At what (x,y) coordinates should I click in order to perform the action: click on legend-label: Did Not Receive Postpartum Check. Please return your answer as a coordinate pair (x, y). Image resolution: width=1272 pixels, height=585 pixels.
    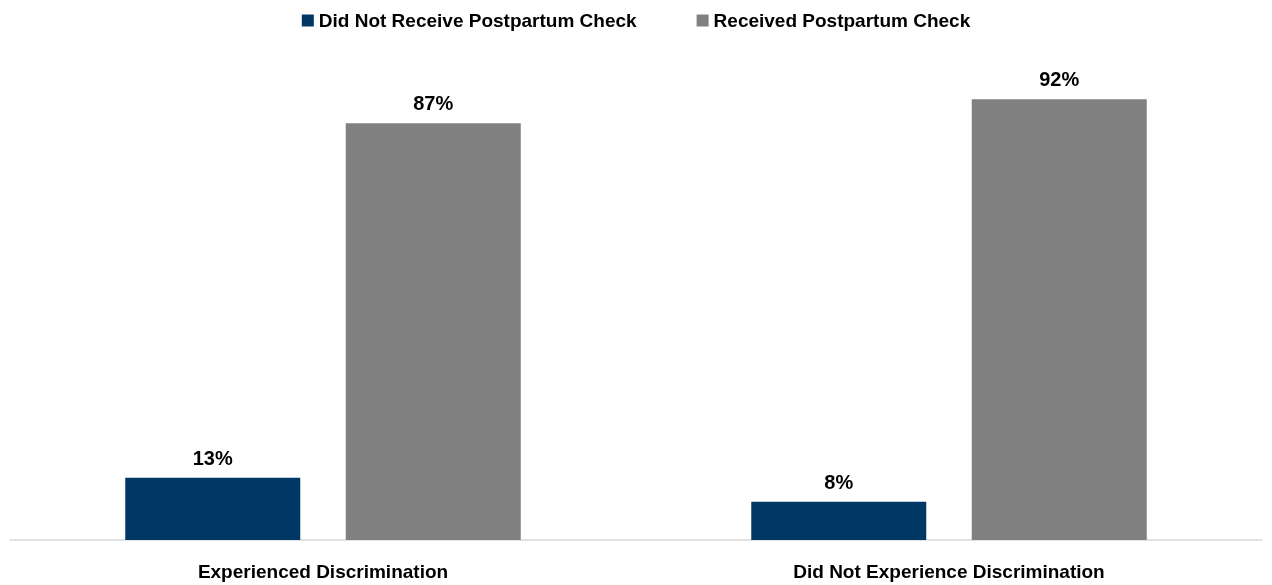
    Looking at the image, I should click on (478, 20).